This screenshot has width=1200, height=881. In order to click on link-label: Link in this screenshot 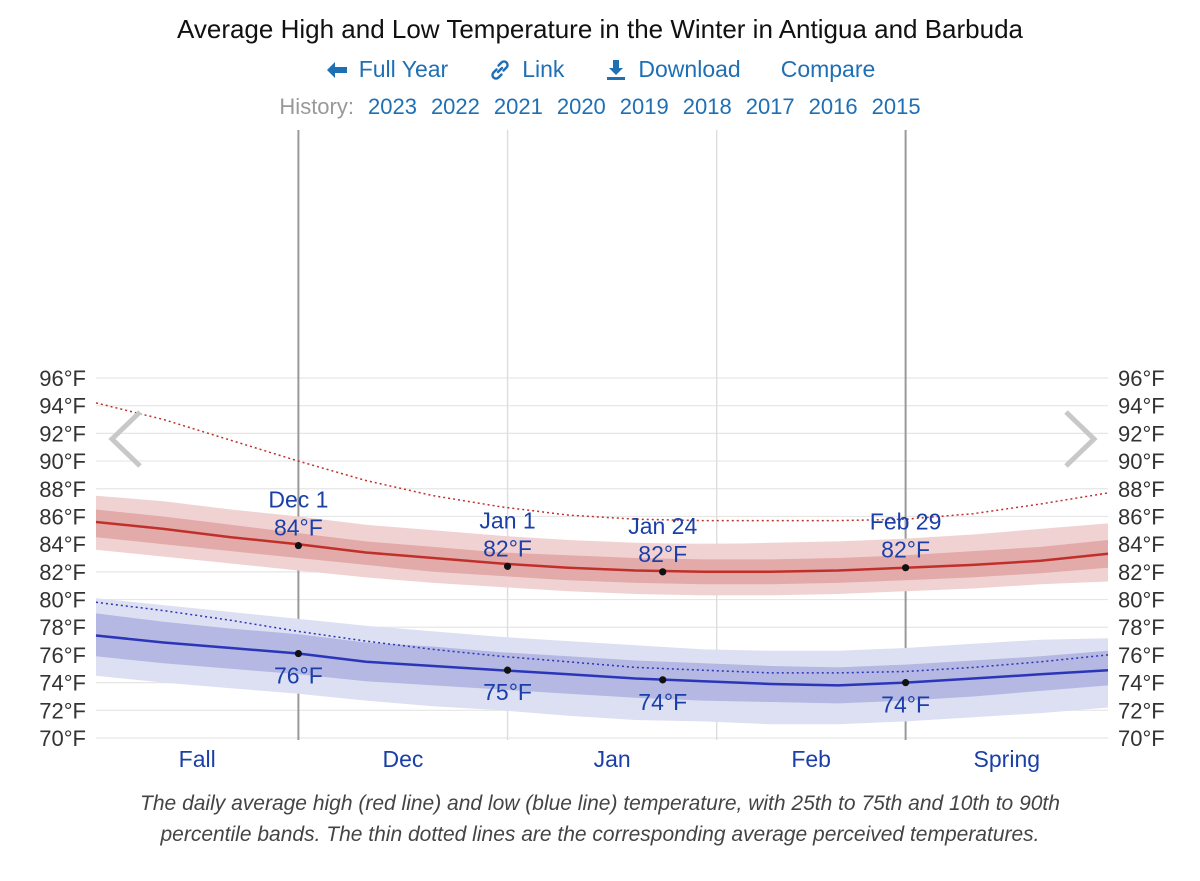, I will do `click(543, 69)`.